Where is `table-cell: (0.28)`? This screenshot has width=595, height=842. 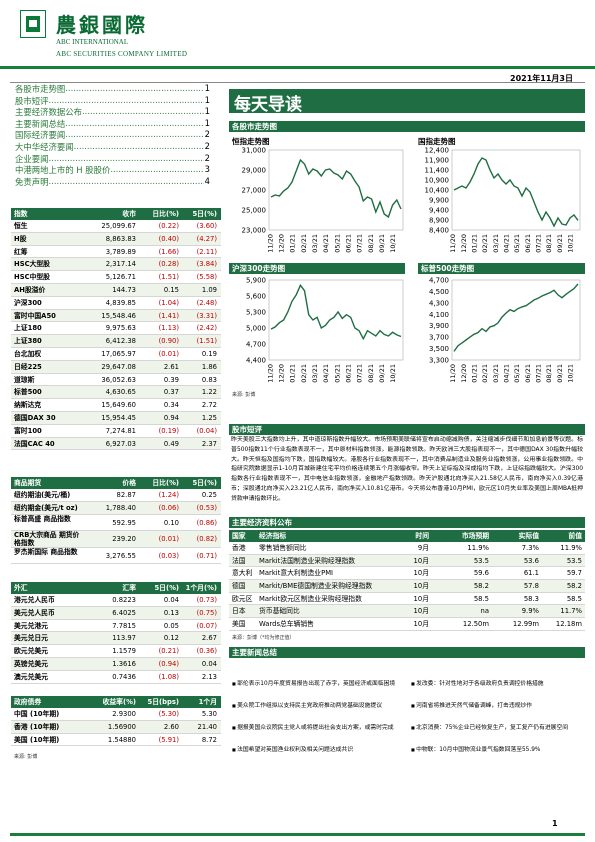
table-cell: (0.28) is located at coordinates (168, 264).